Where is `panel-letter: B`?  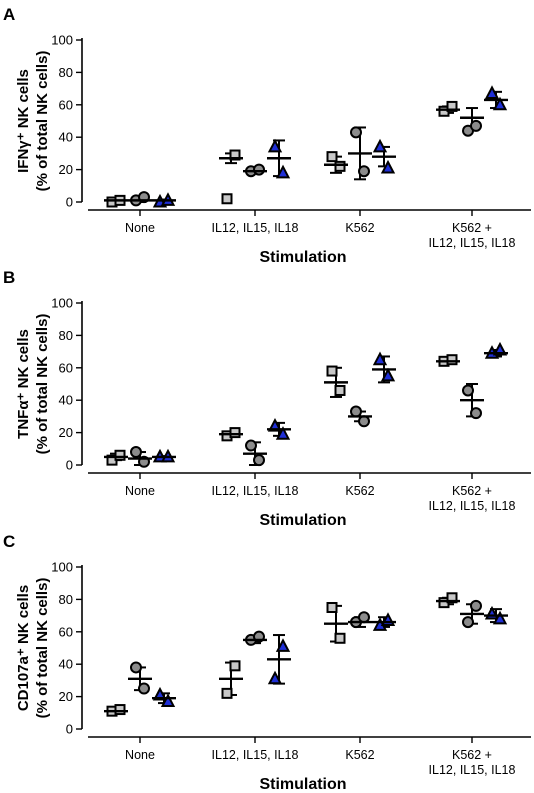
panel-letter: B is located at coordinates (9, 277).